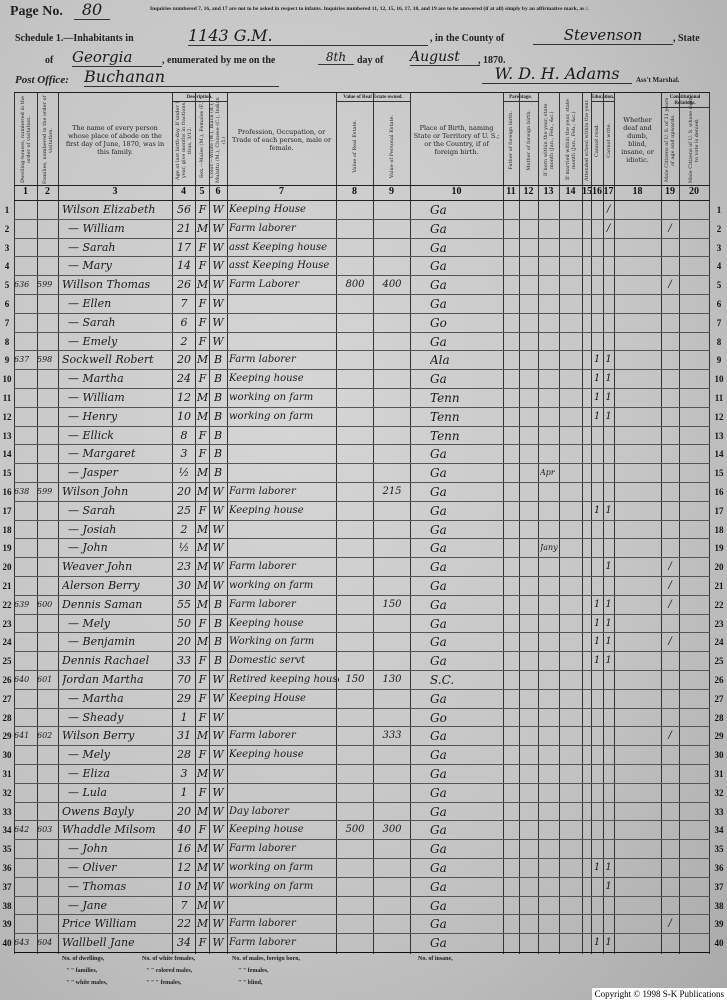  I want to click on column-header-label: Sex.—Males (M.), Females (F.), so click(202, 140).